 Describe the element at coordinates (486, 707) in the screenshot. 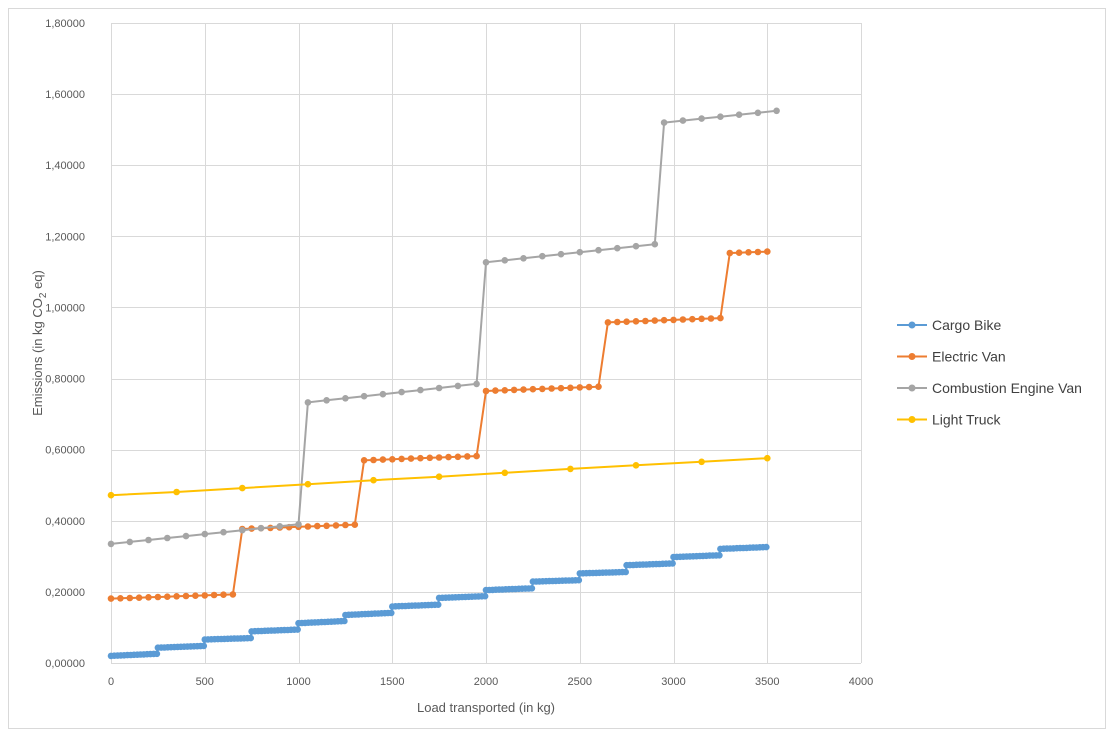

I see `x-axis-title: Load transported (in kg)` at that location.